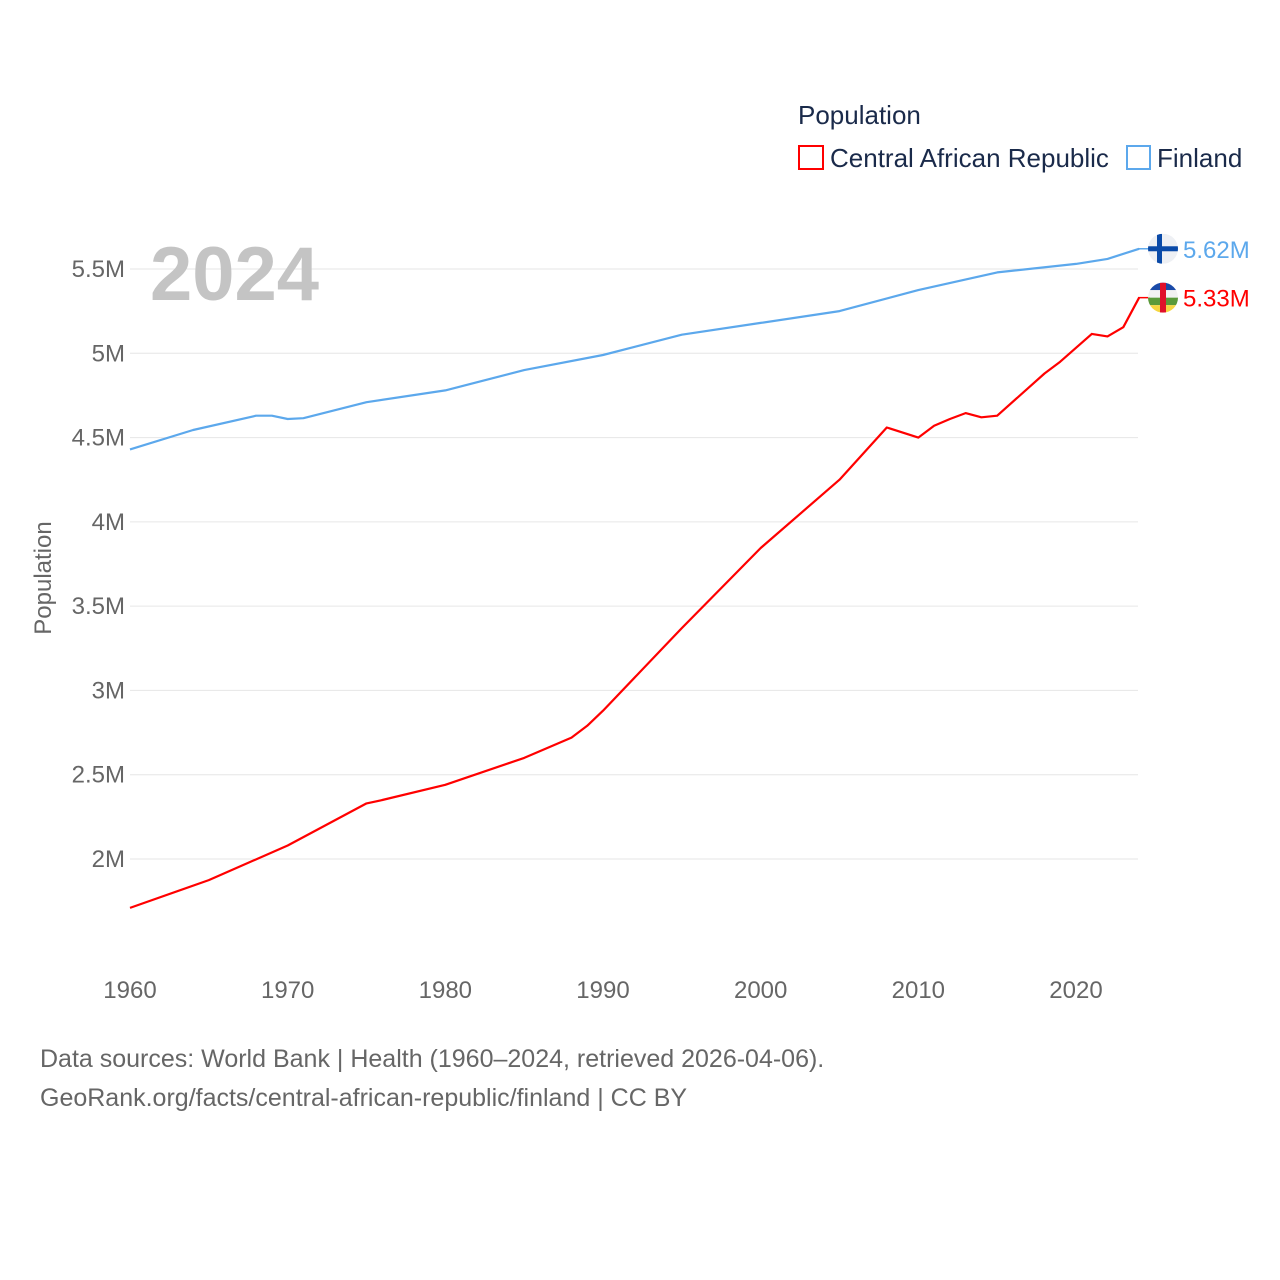  Describe the element at coordinates (1199, 158) in the screenshot. I see `legend-label-finland: Finland` at that location.